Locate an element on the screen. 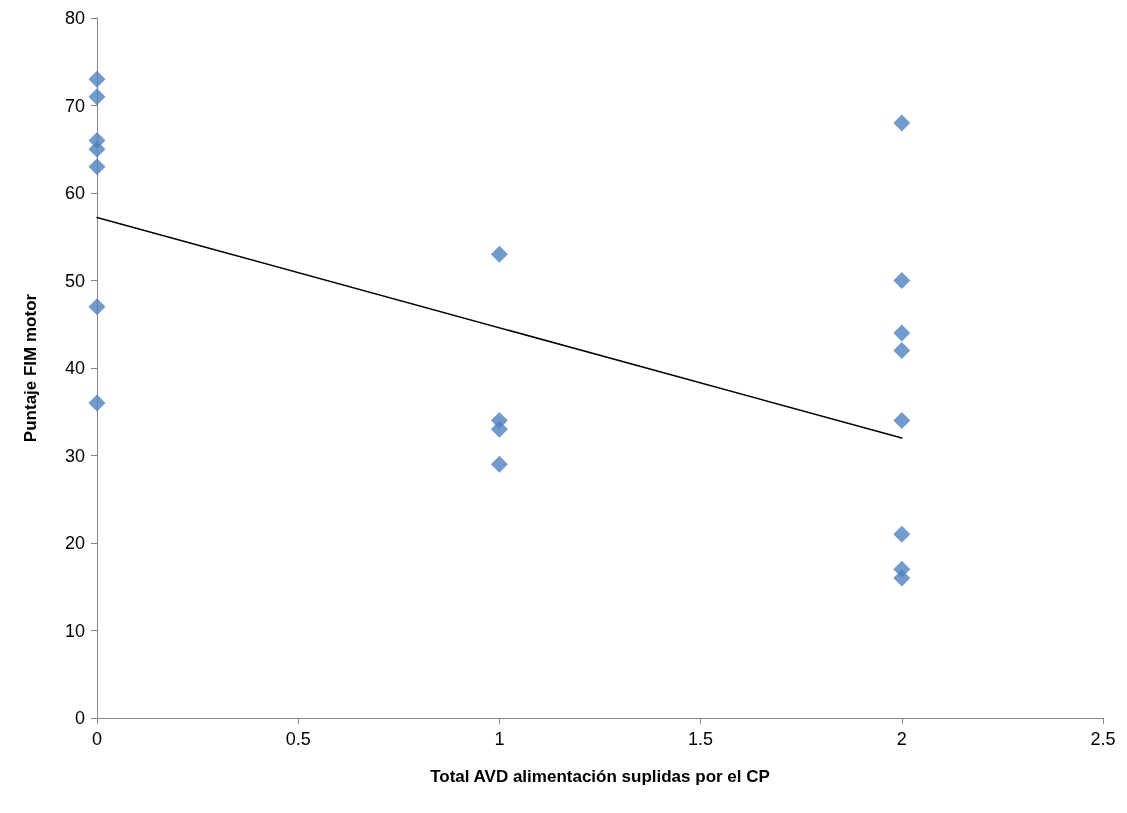  y-tick-label: 30 is located at coordinates (74, 455).